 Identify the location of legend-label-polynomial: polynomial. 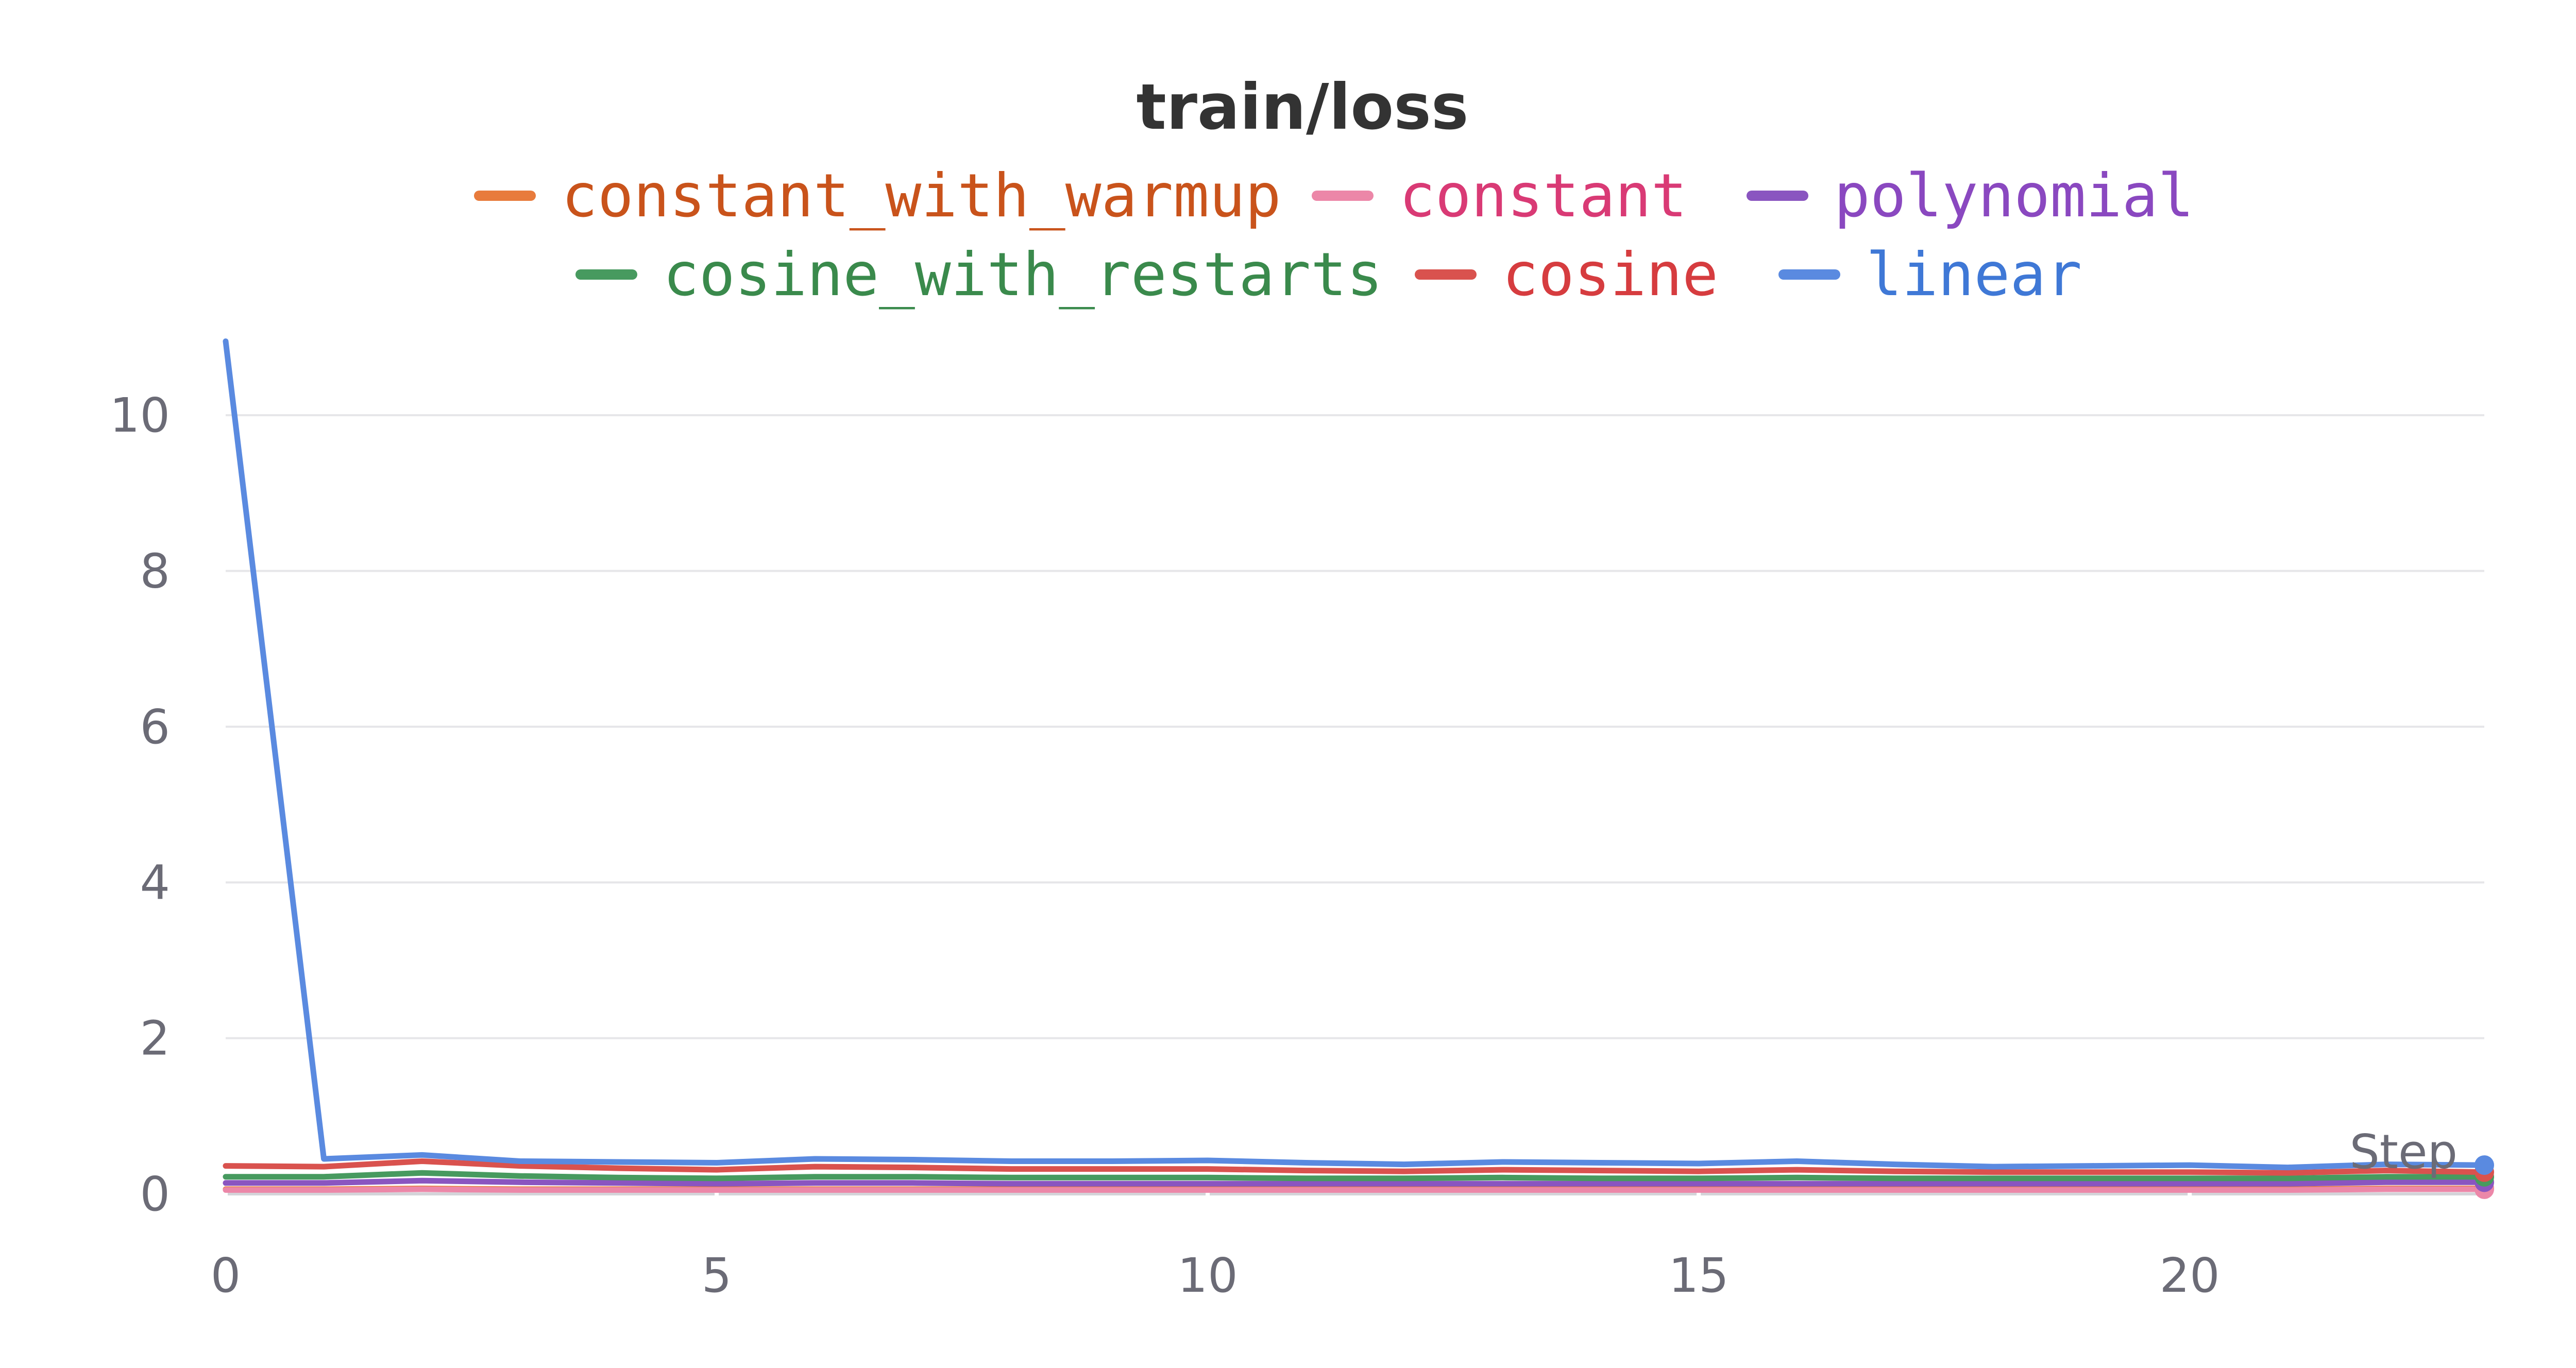
(2014, 196).